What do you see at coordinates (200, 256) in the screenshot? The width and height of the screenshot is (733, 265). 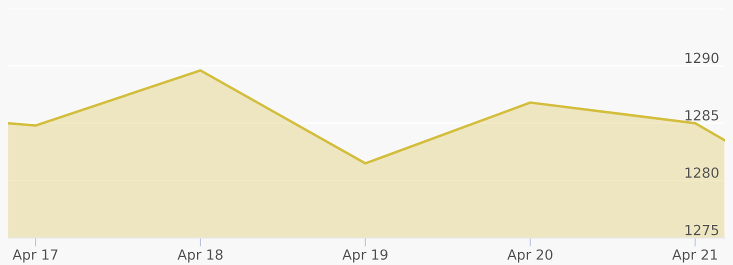 I see `x-tick-label: Apr 18` at bounding box center [200, 256].